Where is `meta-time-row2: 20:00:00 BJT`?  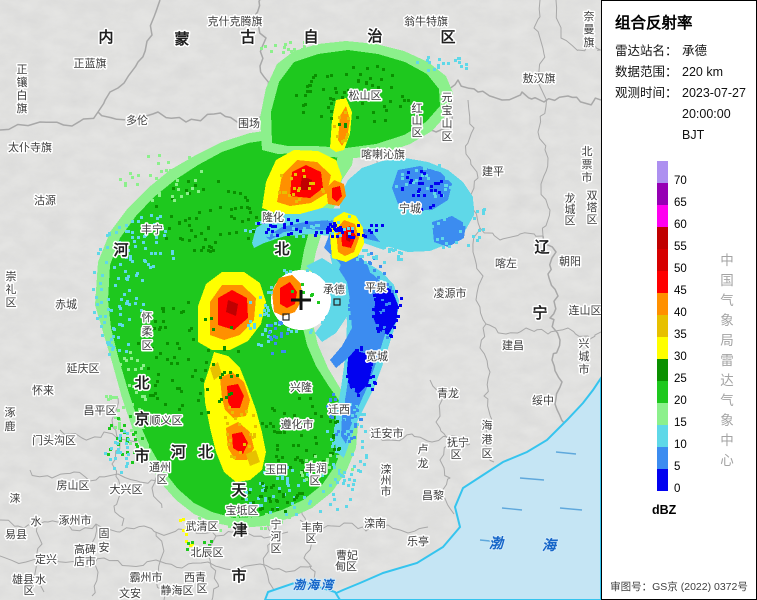 meta-time-row2: 20:00:00 BJT is located at coordinates (685, 125).